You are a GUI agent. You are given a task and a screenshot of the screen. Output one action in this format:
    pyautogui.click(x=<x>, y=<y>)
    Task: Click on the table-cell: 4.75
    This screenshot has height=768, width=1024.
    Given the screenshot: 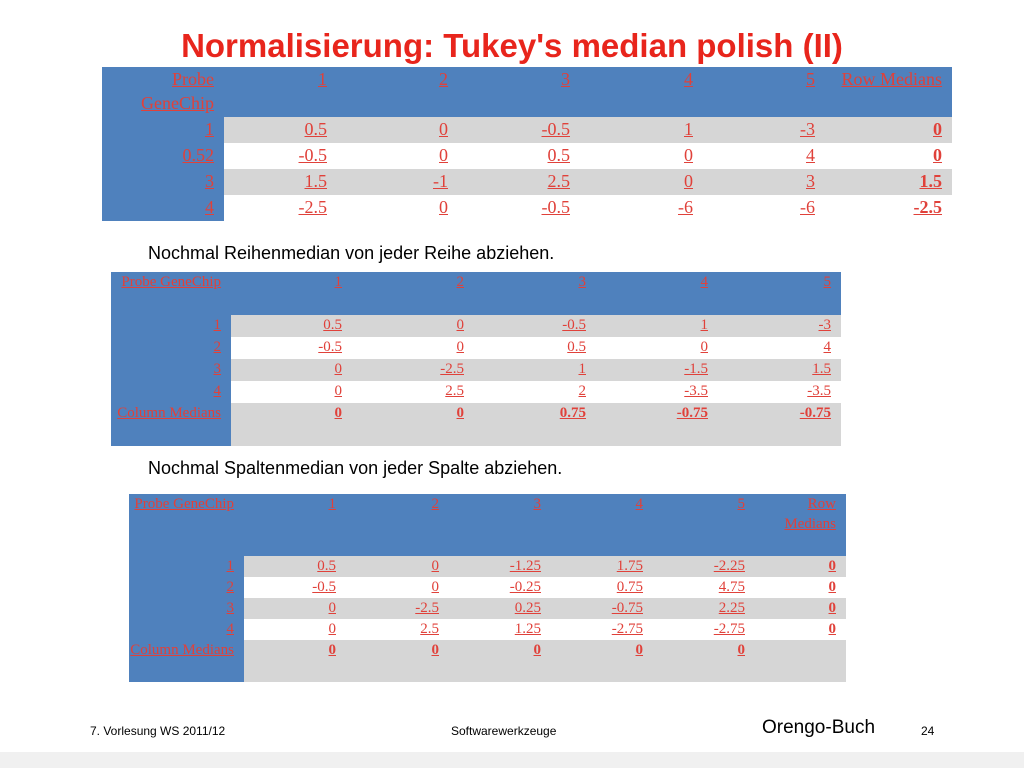 What is the action you would take?
    pyautogui.click(x=704, y=587)
    